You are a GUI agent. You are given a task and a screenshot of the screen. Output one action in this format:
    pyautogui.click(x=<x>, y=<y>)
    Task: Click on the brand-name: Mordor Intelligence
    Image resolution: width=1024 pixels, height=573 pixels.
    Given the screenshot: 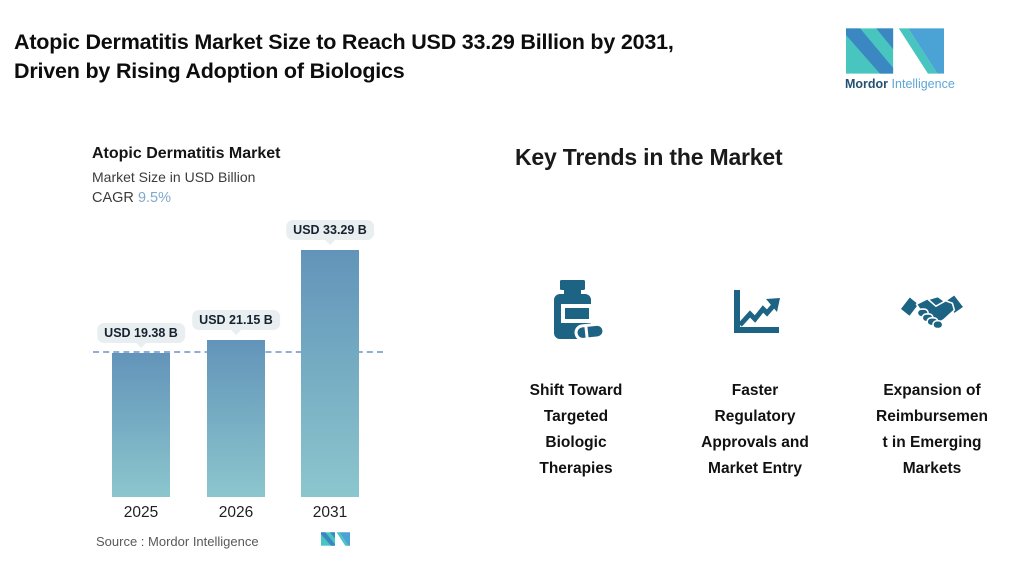 What is the action you would take?
    pyautogui.click(x=900, y=84)
    